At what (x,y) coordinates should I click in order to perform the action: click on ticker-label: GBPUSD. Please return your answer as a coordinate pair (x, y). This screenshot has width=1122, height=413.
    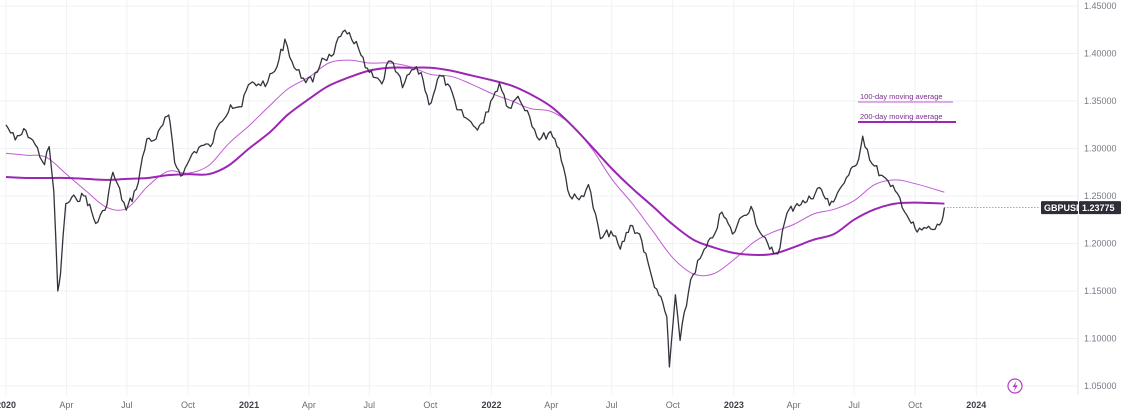
    Looking at the image, I should click on (1063, 208).